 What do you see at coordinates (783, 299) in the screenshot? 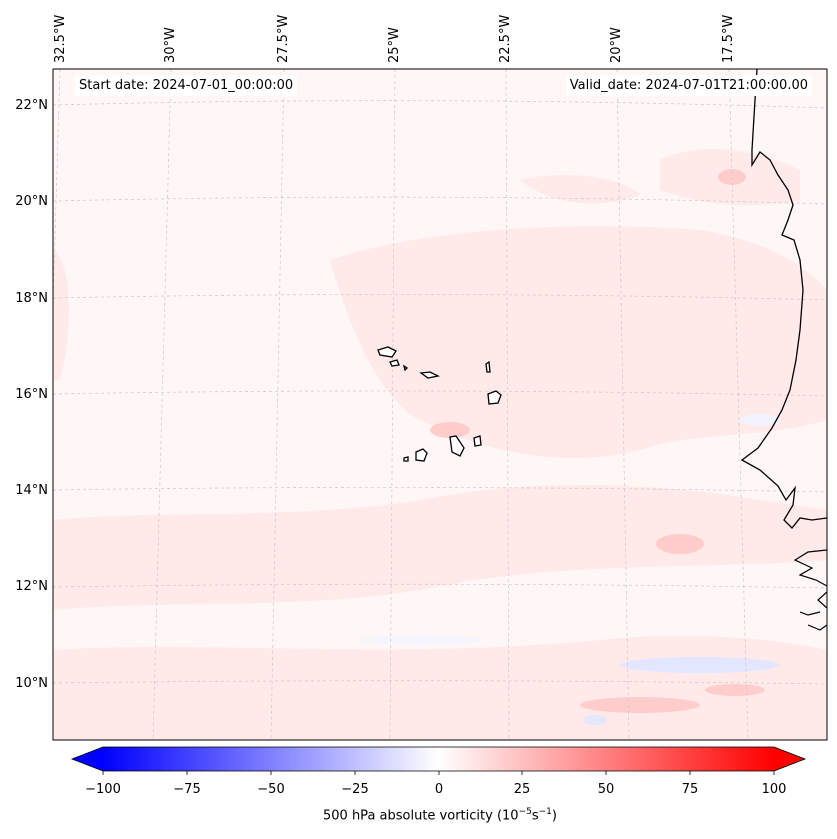
I see `africa-coastline` at bounding box center [783, 299].